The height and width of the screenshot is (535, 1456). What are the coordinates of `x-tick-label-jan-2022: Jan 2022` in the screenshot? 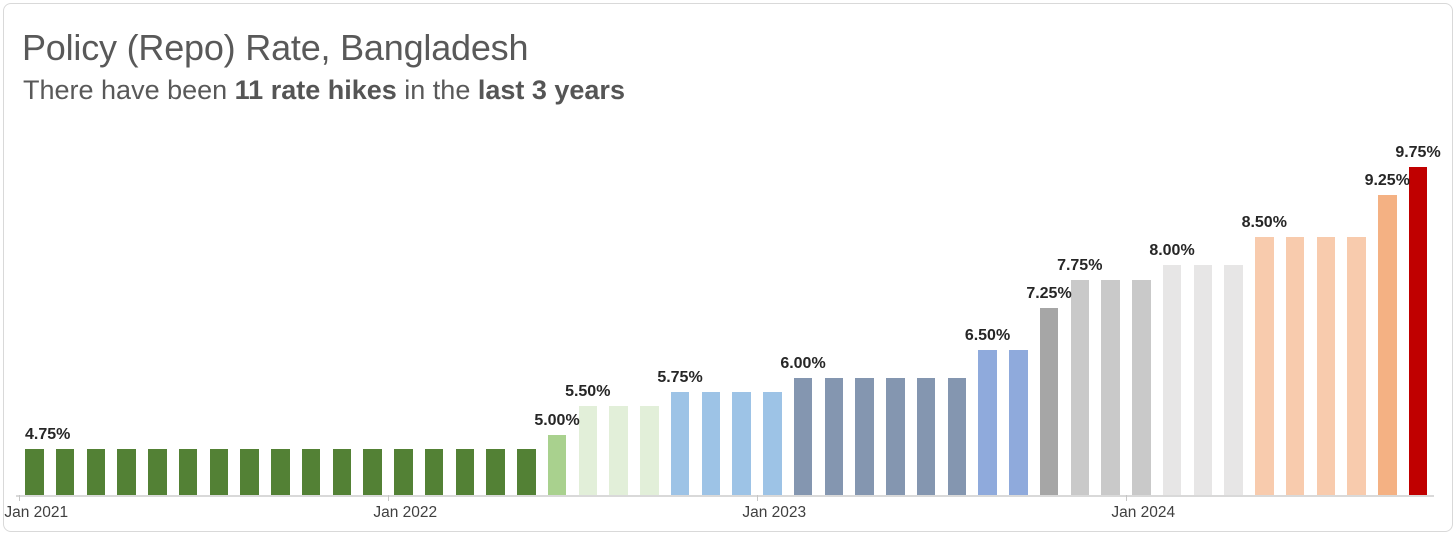 It's located at (405, 512).